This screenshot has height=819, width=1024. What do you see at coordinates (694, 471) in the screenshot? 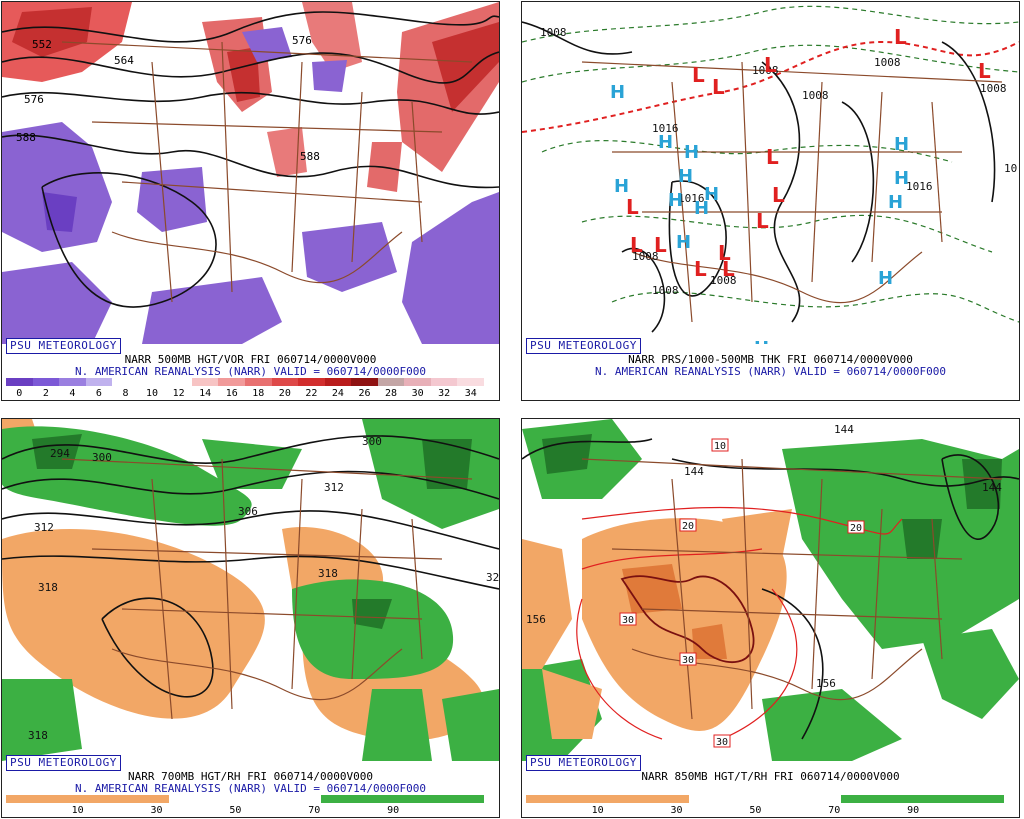
I see `contour-label-2: 144` at bounding box center [694, 471].